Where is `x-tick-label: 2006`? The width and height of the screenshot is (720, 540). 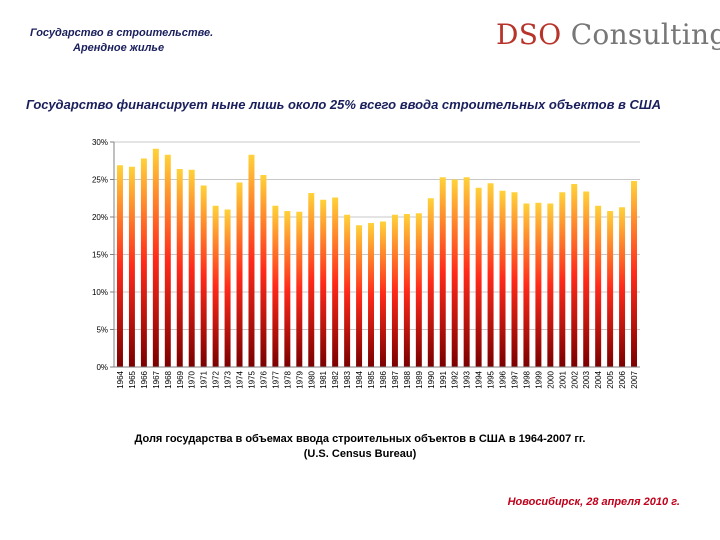 x-tick-label: 2006 is located at coordinates (622, 379).